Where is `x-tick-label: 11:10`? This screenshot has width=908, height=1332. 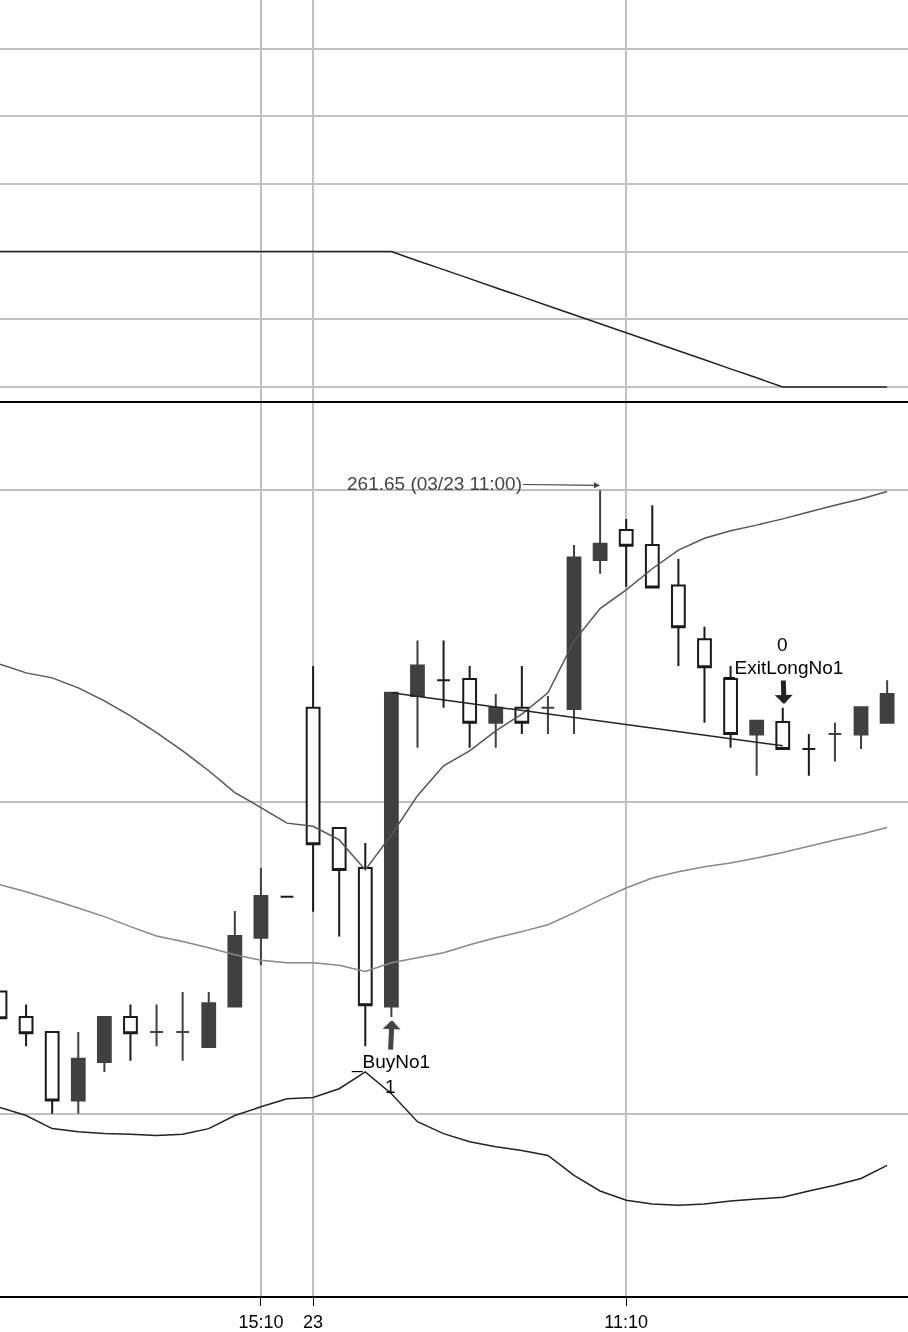
x-tick-label: 11:10 is located at coordinates (626, 1321).